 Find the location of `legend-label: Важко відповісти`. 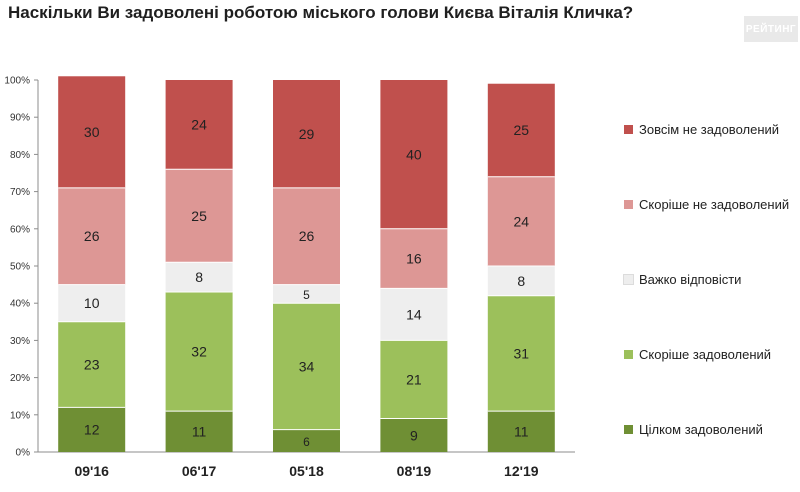

legend-label: Важко відповісти is located at coordinates (690, 279).